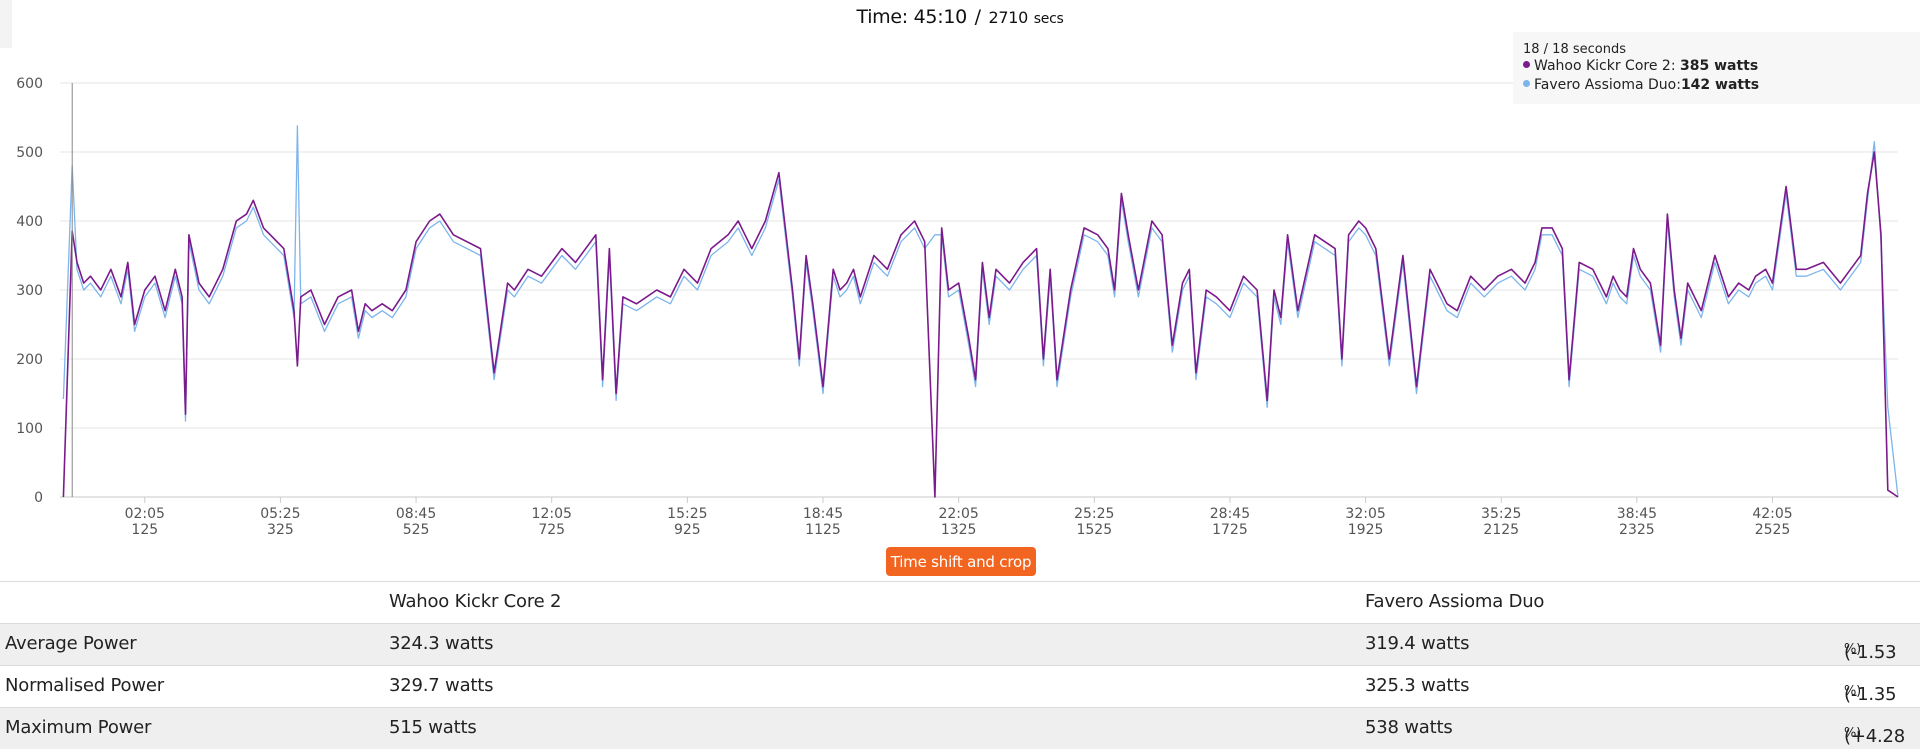 Image resolution: width=1920 pixels, height=749 pixels. Describe the element at coordinates (38, 498) in the screenshot. I see `y-tick-label: 0` at that location.